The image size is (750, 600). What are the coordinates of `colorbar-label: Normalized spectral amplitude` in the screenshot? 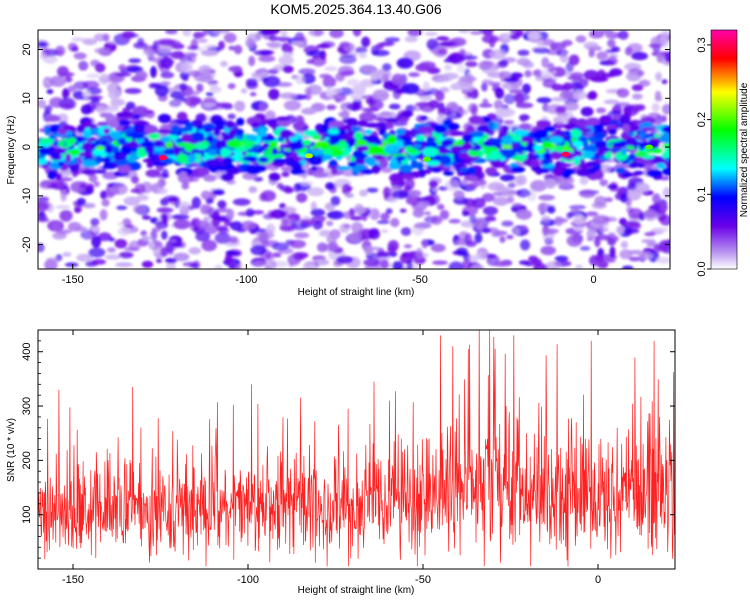 It's located at (744, 149).